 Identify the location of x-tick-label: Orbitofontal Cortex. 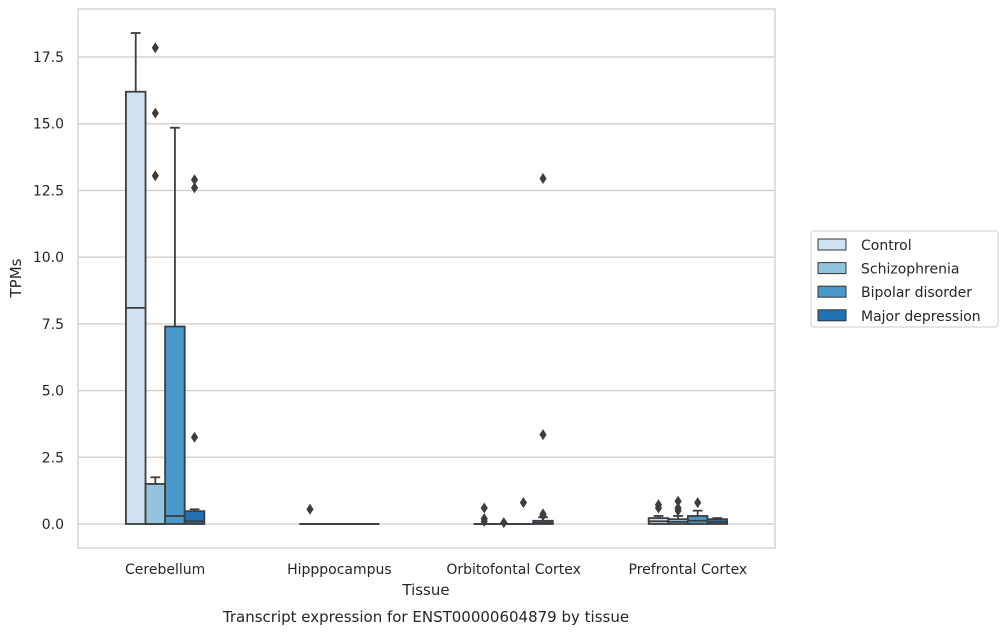
(513, 570).